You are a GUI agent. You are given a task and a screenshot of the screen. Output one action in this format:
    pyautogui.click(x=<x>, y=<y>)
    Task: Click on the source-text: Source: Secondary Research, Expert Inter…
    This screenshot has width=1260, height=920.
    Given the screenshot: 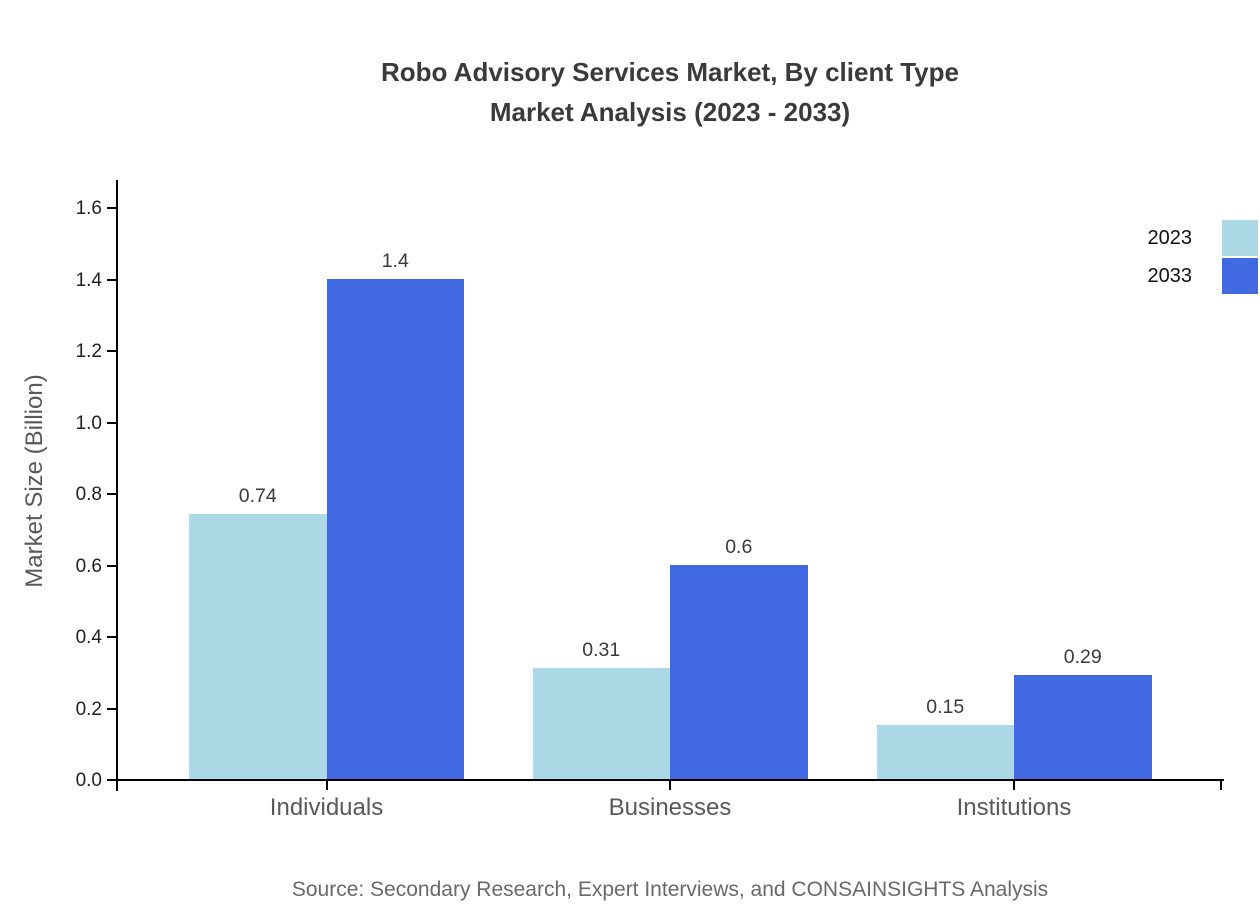 What is the action you would take?
    pyautogui.click(x=670, y=889)
    